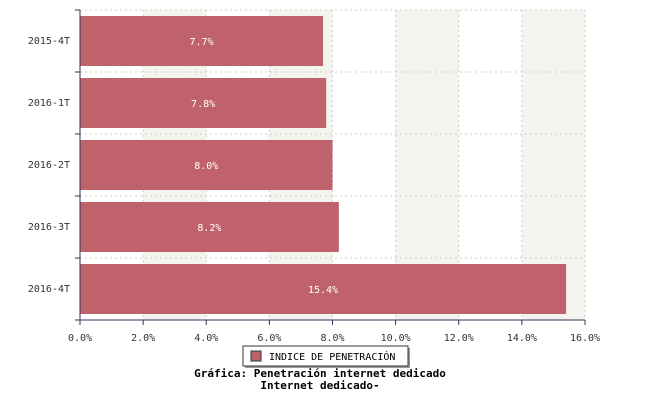 This screenshot has width=650, height=400. Describe the element at coordinates (49, 289) in the screenshot. I see `y-tick-label: 2016-4T` at that location.